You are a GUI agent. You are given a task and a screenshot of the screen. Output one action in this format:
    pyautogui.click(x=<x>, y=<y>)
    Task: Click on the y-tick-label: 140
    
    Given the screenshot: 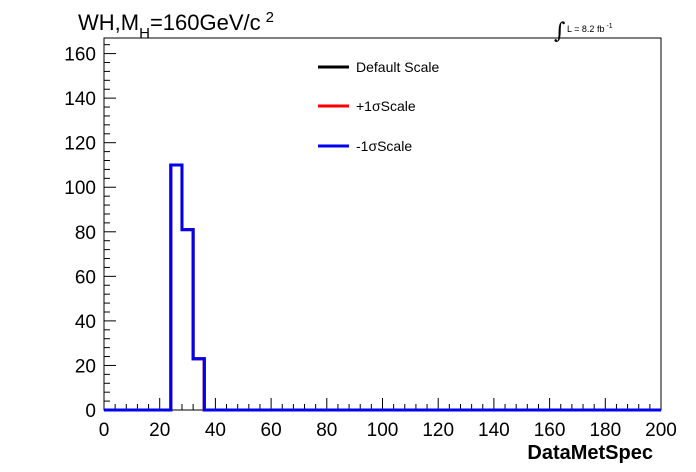 What is the action you would take?
    pyautogui.click(x=80, y=99)
    